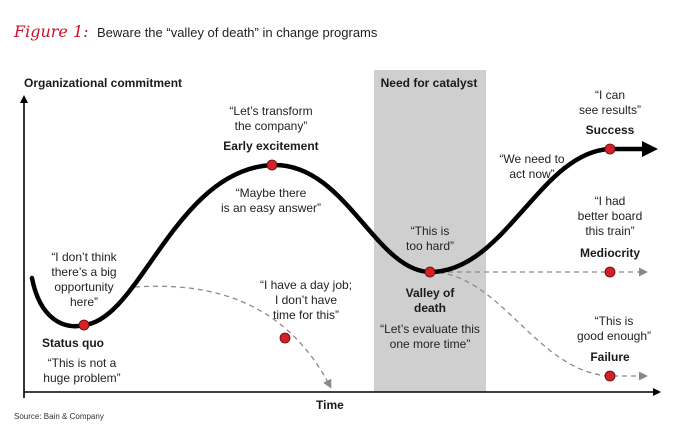 Image resolution: width=674 pixels, height=428 pixels. Describe the element at coordinates (233, 337) in the screenshot. I see `dashed-path-day-job` at that location.